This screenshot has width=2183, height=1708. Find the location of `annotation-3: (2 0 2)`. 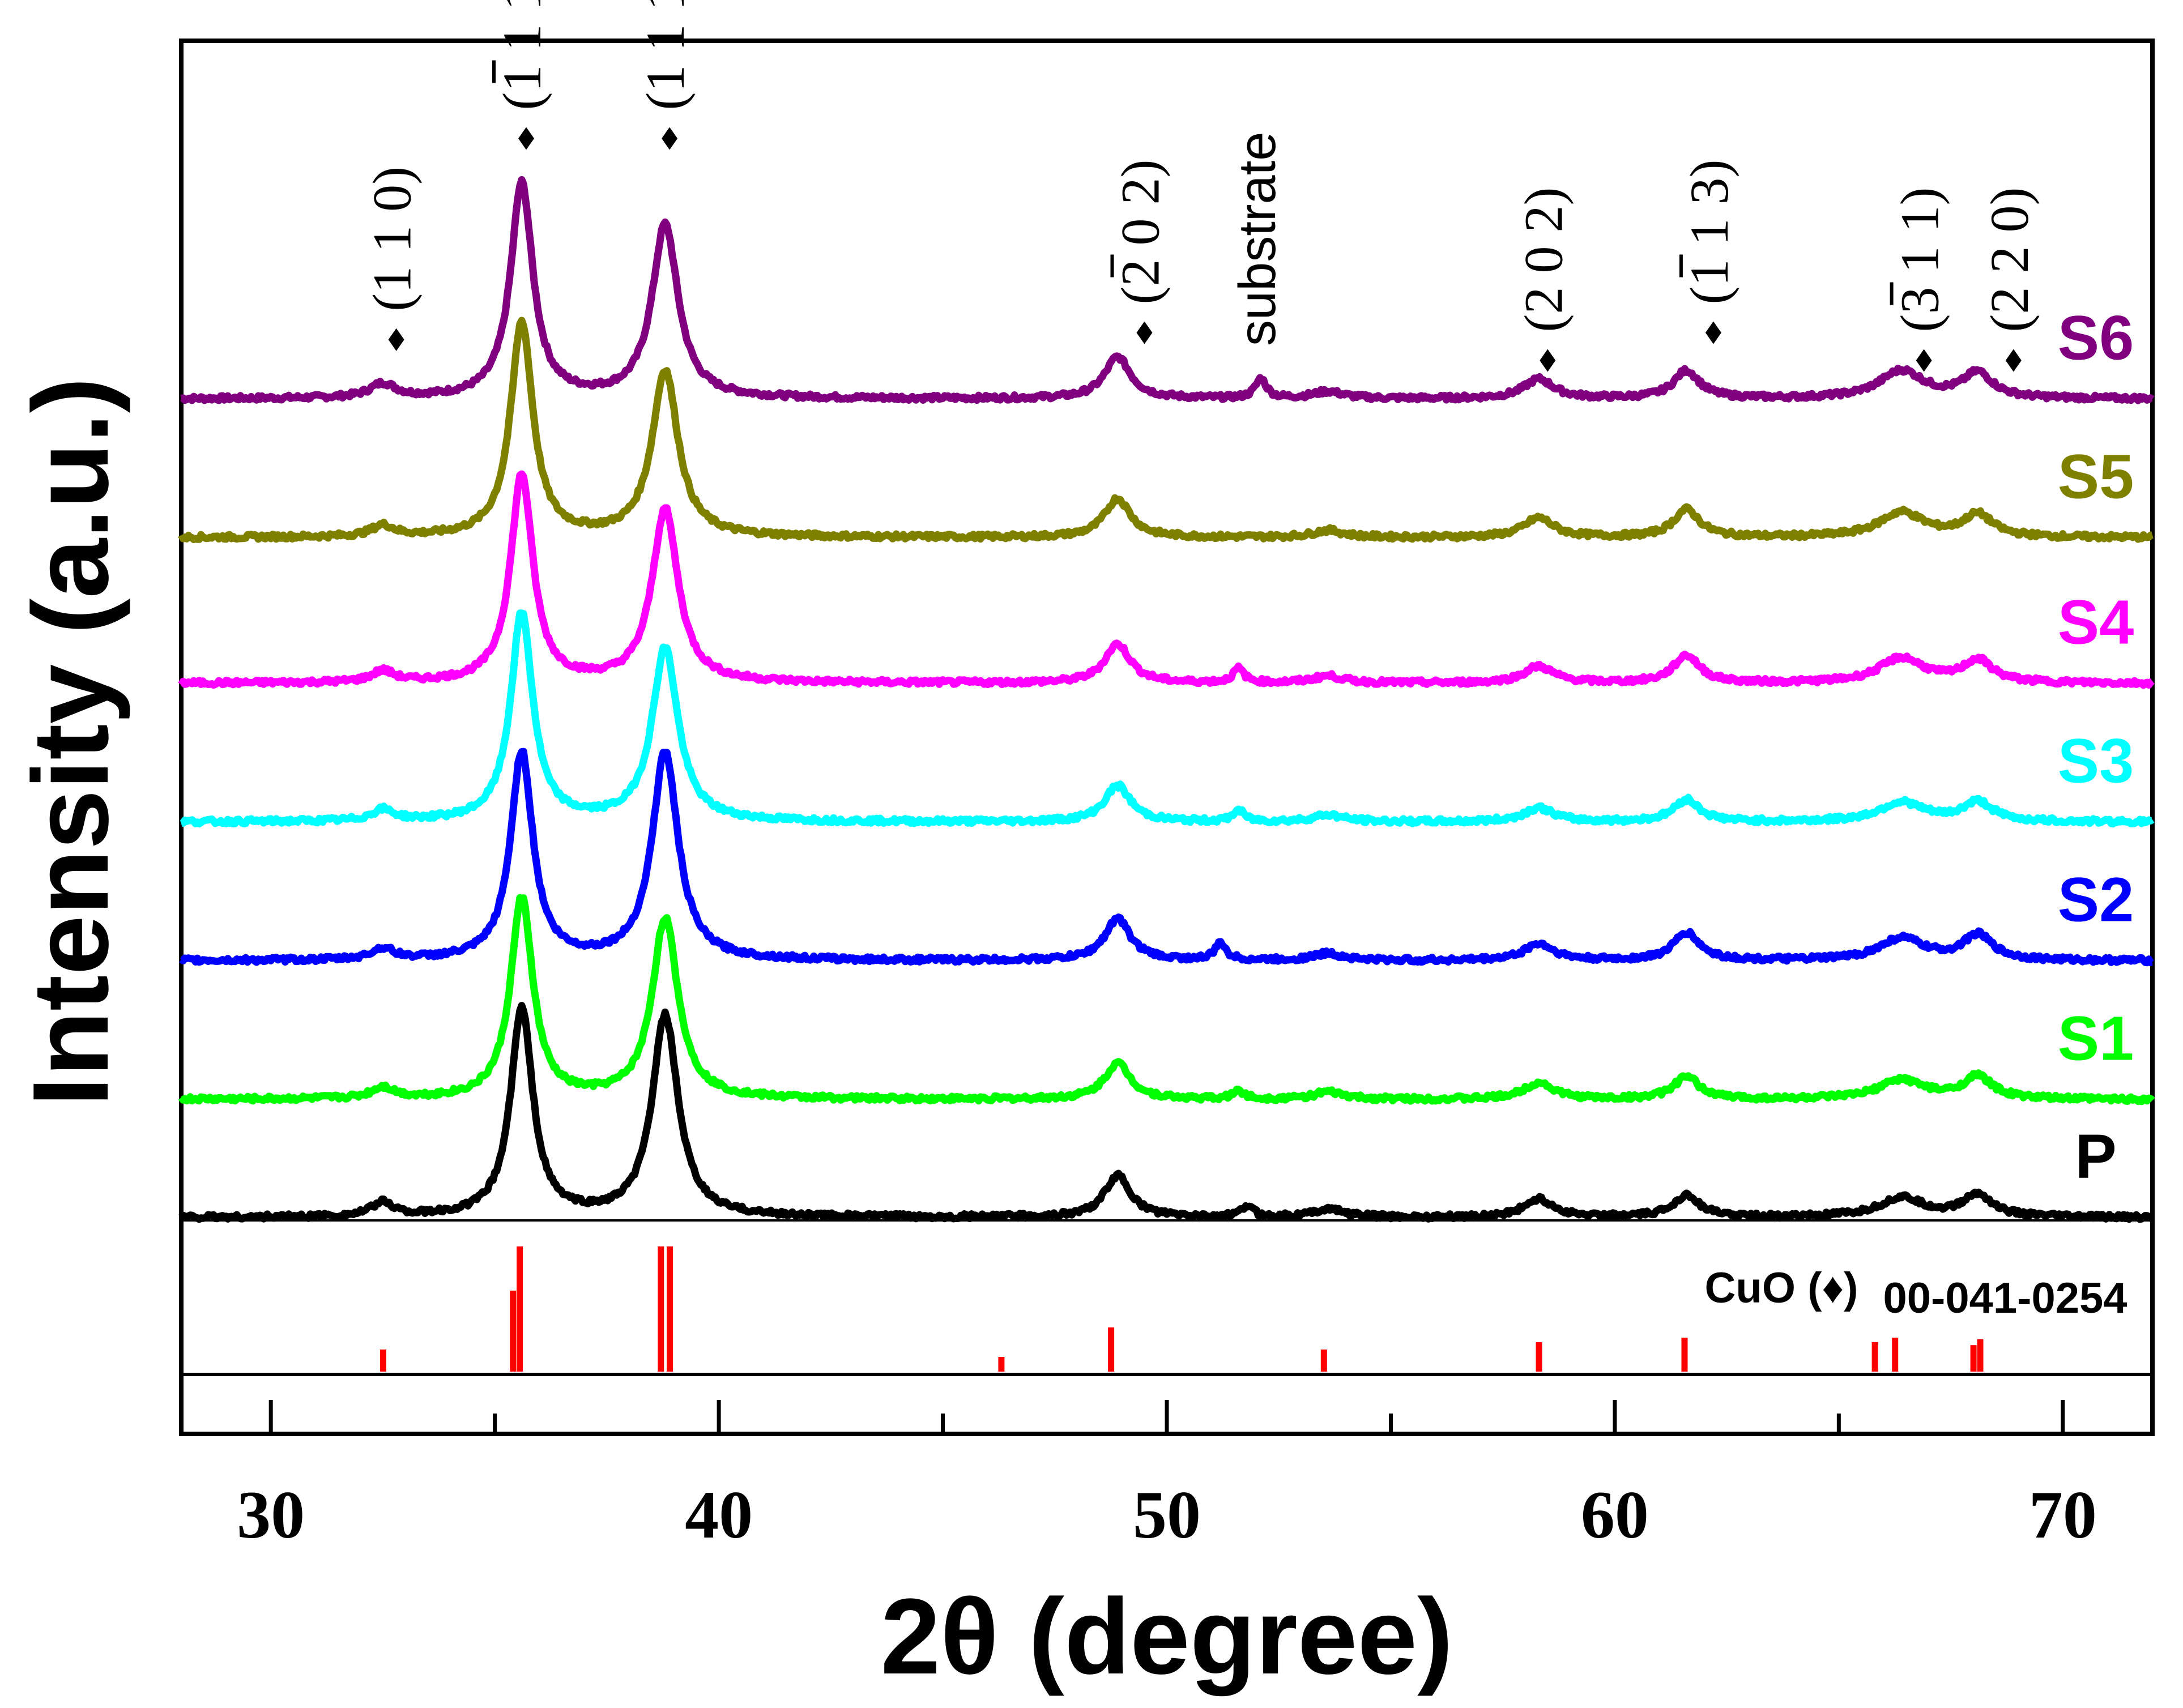

annotation-3: (2 0 2) is located at coordinates (1140, 232).